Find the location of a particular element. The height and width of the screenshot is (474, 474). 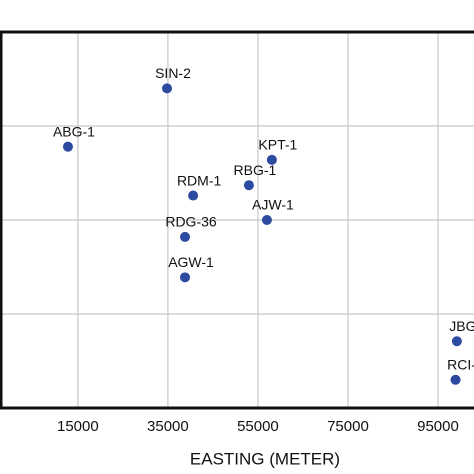

x-tick-label: 15000 is located at coordinates (78, 426).